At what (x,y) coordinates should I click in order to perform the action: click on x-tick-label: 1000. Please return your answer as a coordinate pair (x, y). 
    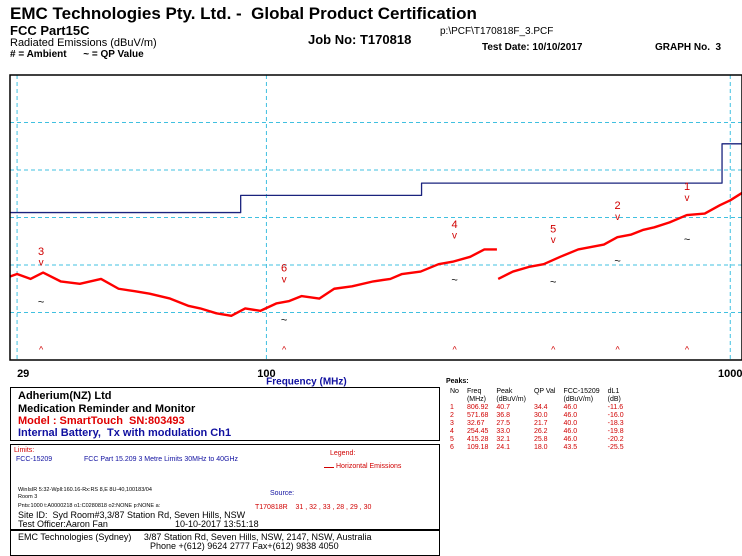
    Looking at the image, I should click on (730, 374).